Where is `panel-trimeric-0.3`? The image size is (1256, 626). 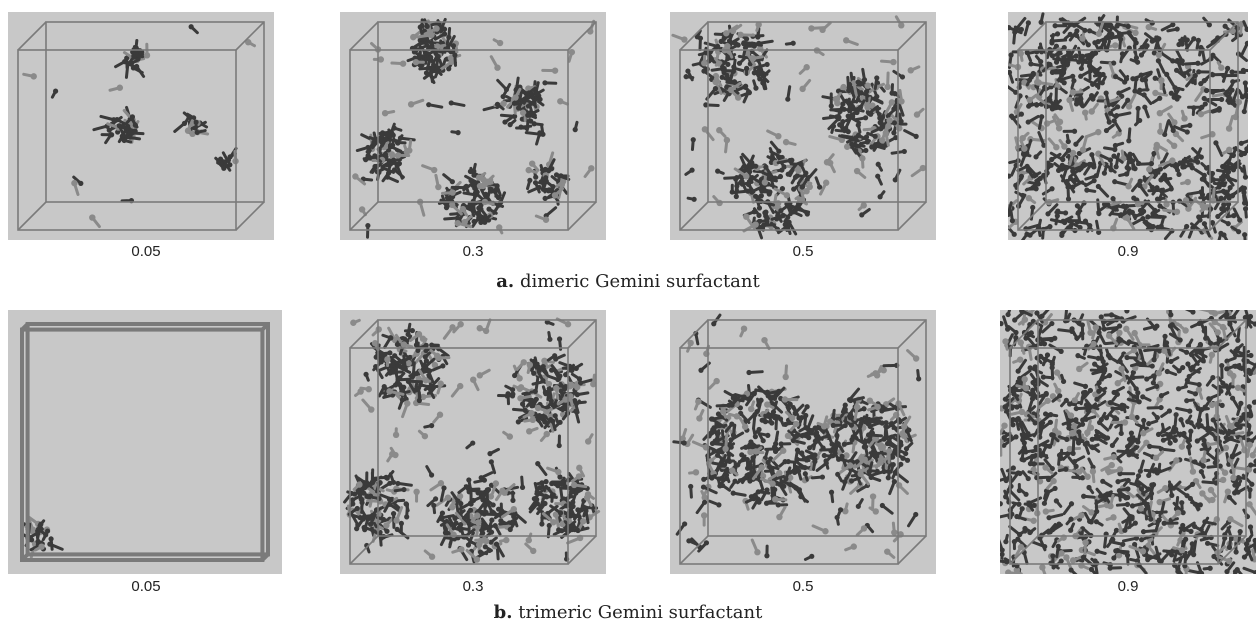 panel-trimeric-0.3 is located at coordinates (473, 442).